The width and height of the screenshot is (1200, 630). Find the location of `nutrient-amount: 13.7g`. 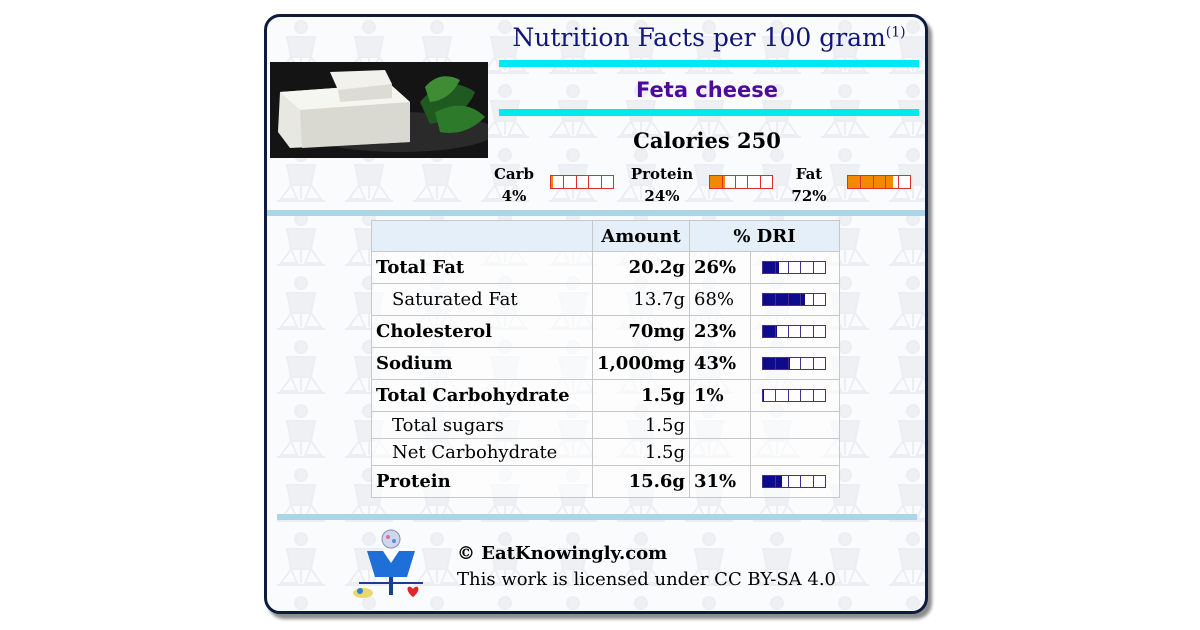

nutrient-amount: 13.7g is located at coordinates (641, 299).